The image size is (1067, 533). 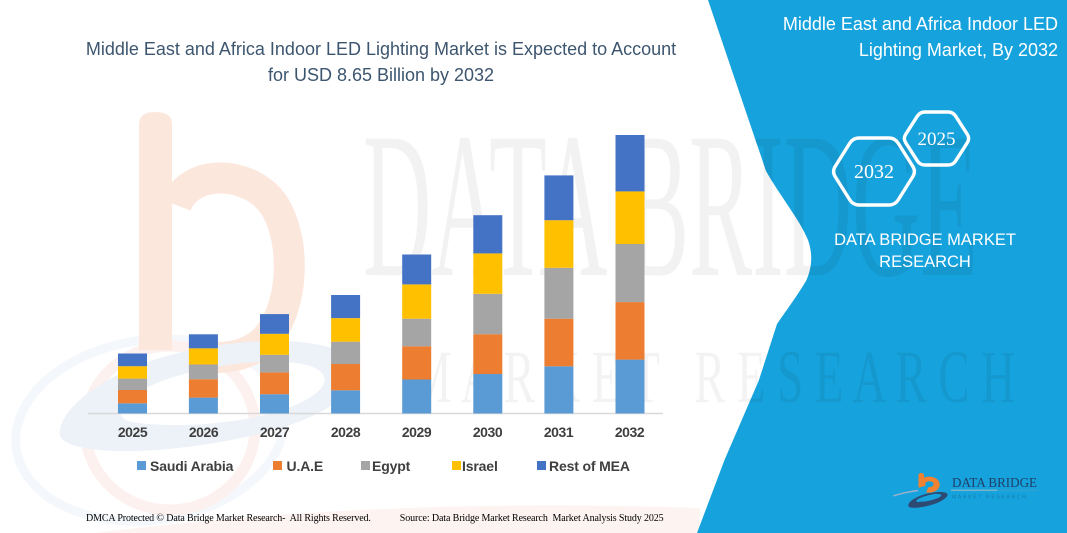 What do you see at coordinates (937, 139) in the screenshot?
I see `svg-text: 2025` at bounding box center [937, 139].